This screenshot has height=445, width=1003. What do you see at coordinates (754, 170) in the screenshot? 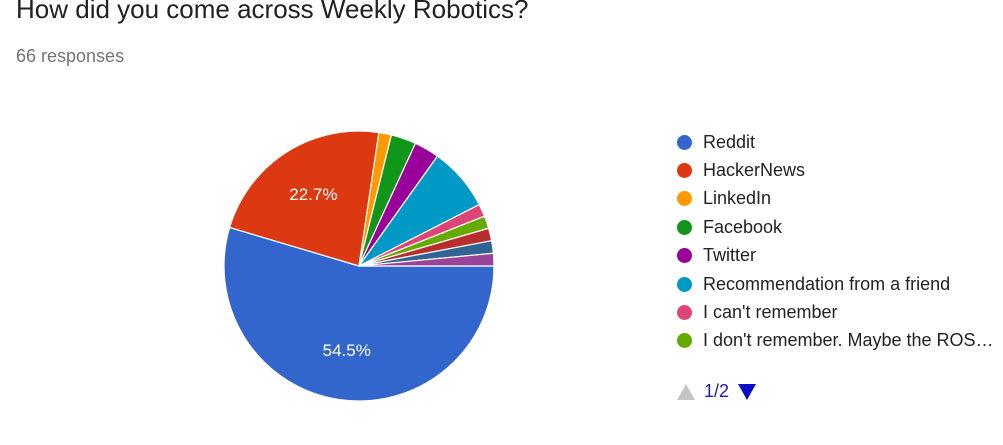
I see `legend-label: HackerNews` at bounding box center [754, 170].